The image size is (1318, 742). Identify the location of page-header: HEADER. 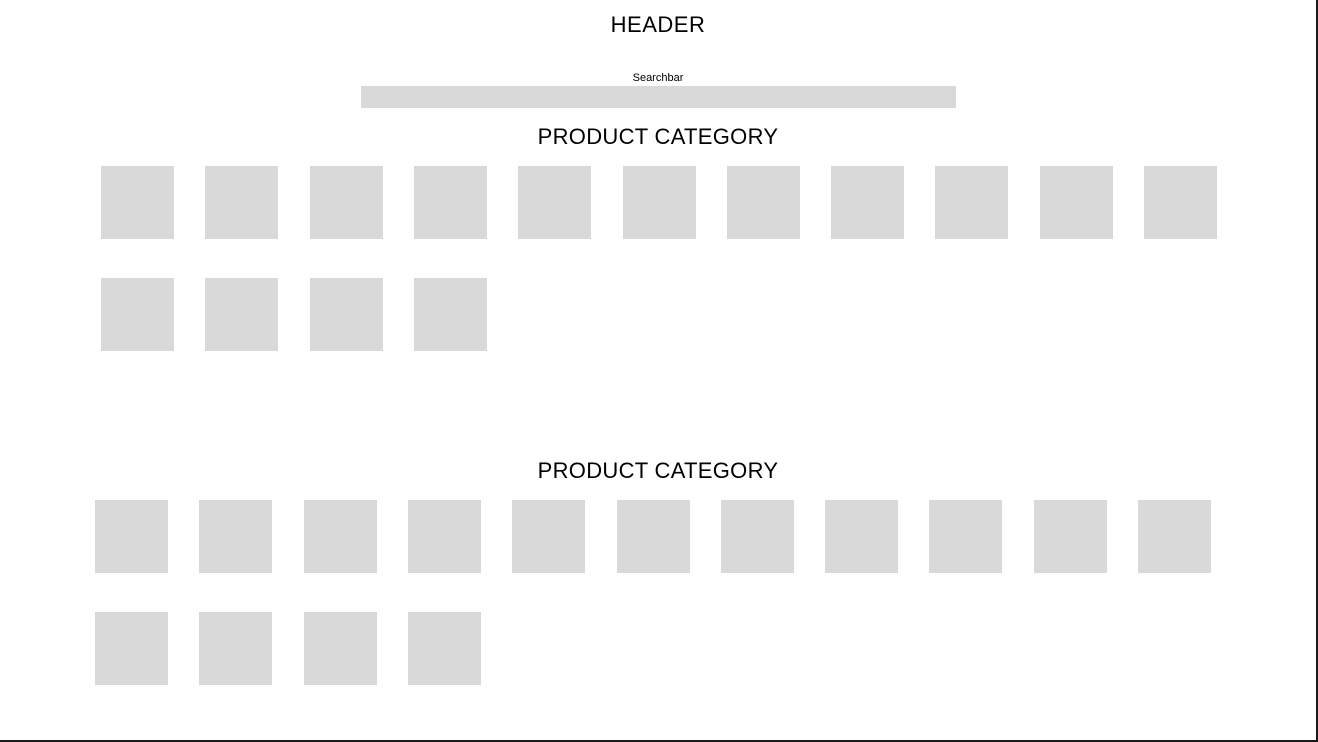
(658, 24).